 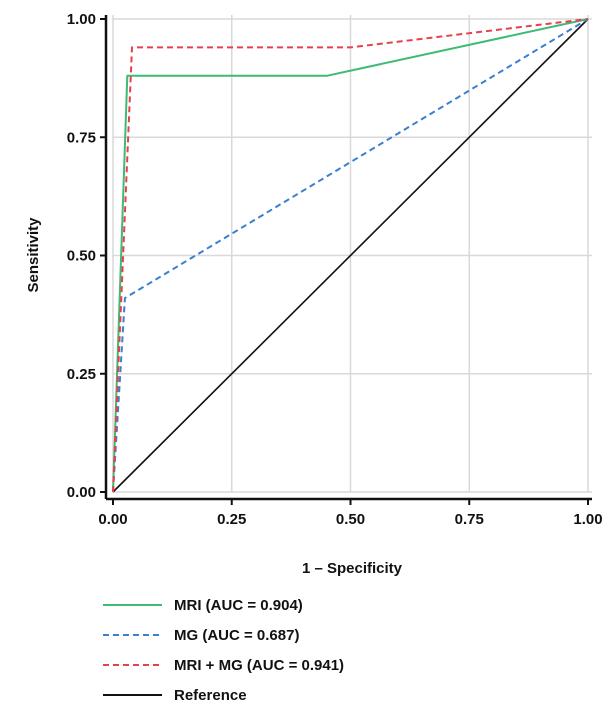 I want to click on y-tick-label: 0.00, so click(x=81, y=492).